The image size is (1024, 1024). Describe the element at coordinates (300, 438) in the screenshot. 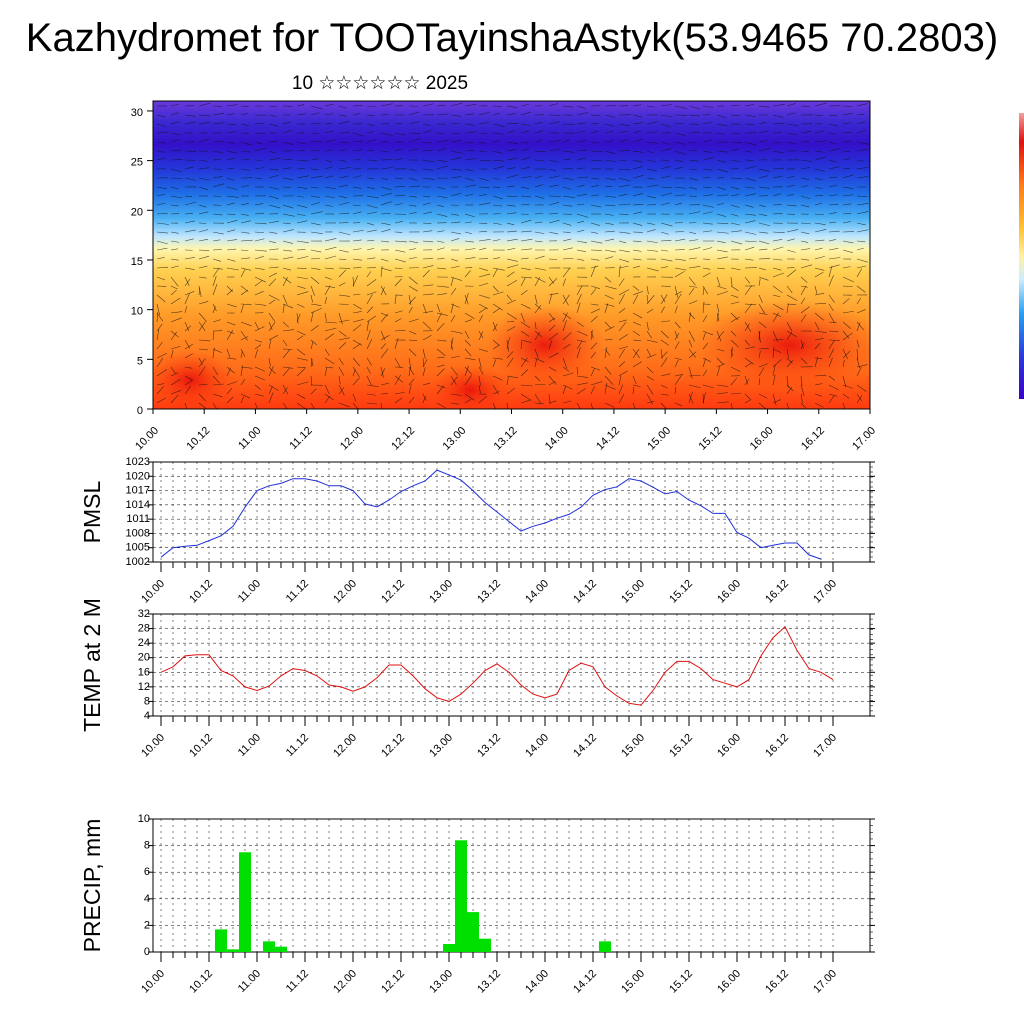

I see `x-tick-label: 11.12` at that location.